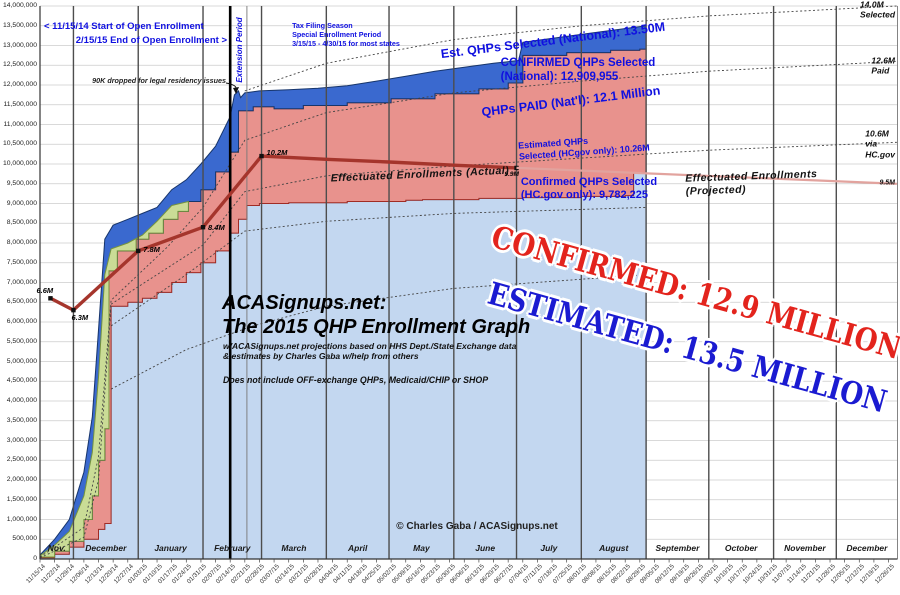 The image size is (900, 595). Describe the element at coordinates (570, 48) in the screenshot. I see `proj-selected` at that location.